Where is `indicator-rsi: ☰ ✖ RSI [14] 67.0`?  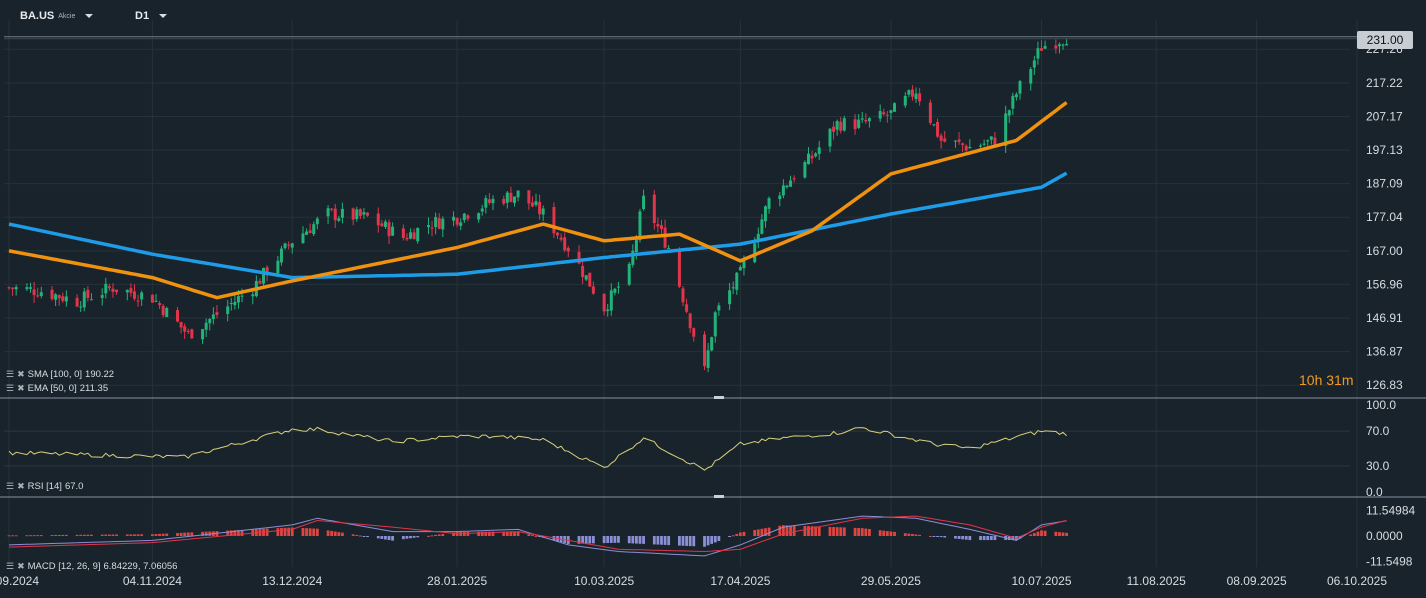
indicator-rsi: ☰ ✖ RSI [14] 67.0 is located at coordinates (44, 486).